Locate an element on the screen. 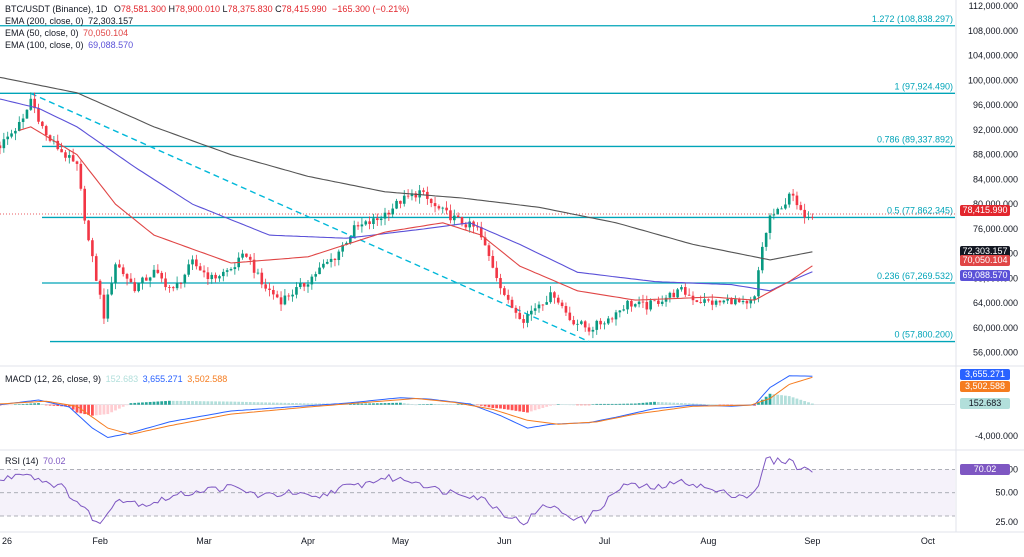  ema100-legend: EMA (100, close, 0) 69,088.570 is located at coordinates (69, 45).